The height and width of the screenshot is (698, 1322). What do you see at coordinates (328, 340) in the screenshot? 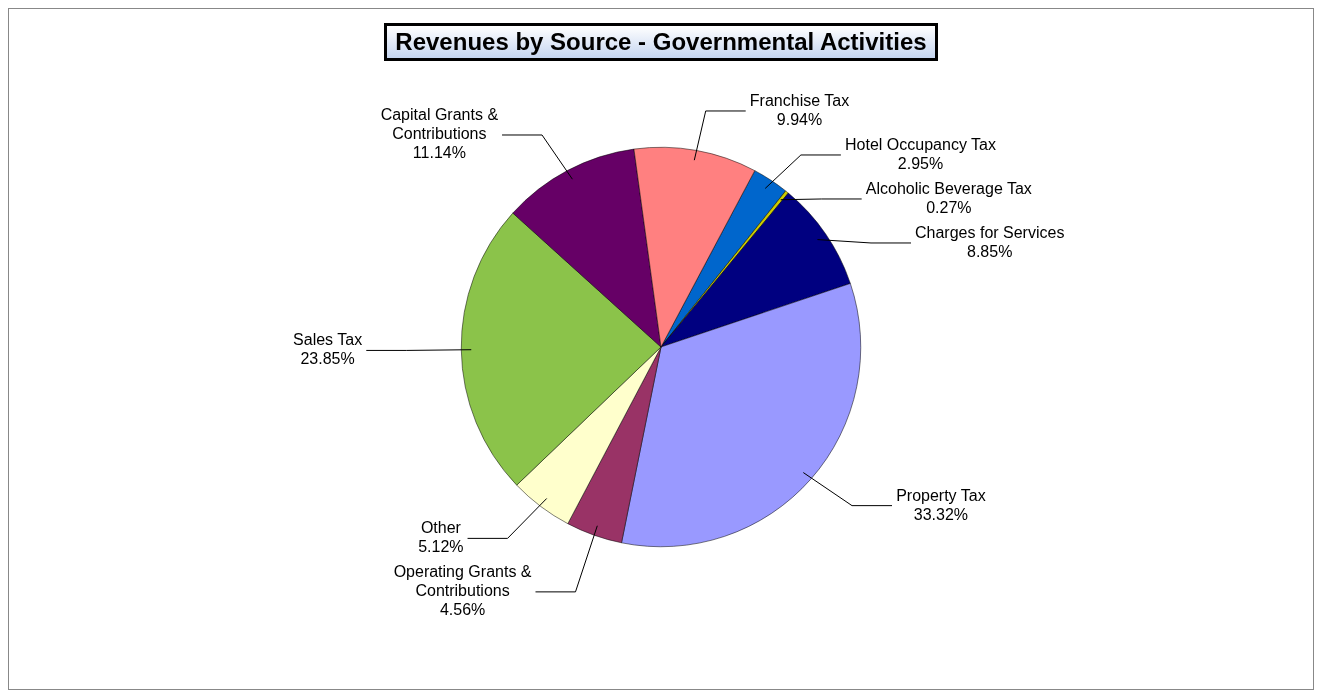
I see `slice-label: Sales Tax` at bounding box center [328, 340].